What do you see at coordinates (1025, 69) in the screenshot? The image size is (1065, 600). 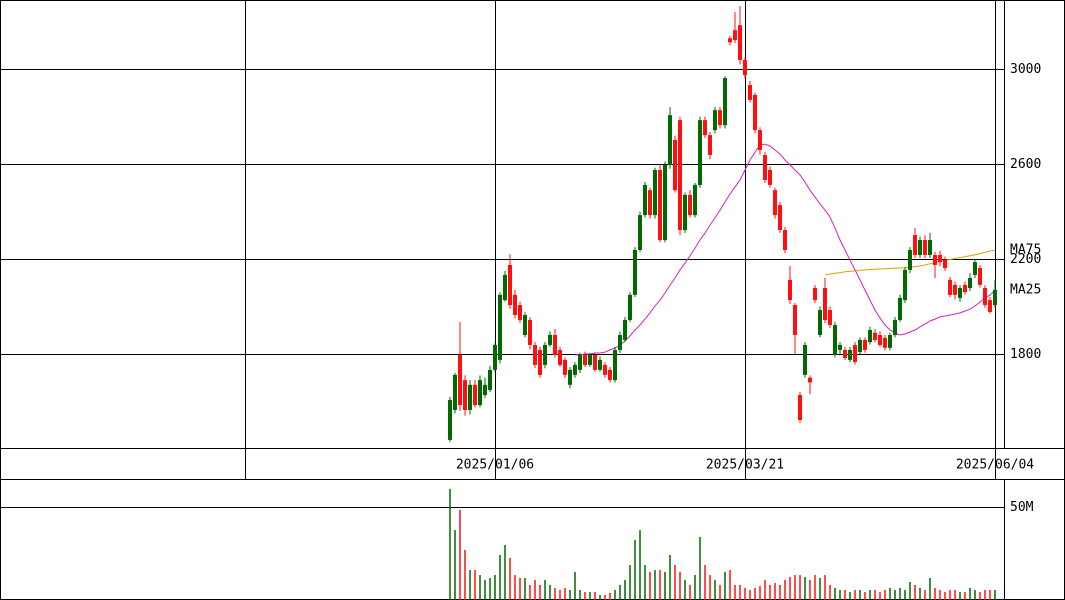 I see `y-tick-label: 3000` at bounding box center [1025, 69].